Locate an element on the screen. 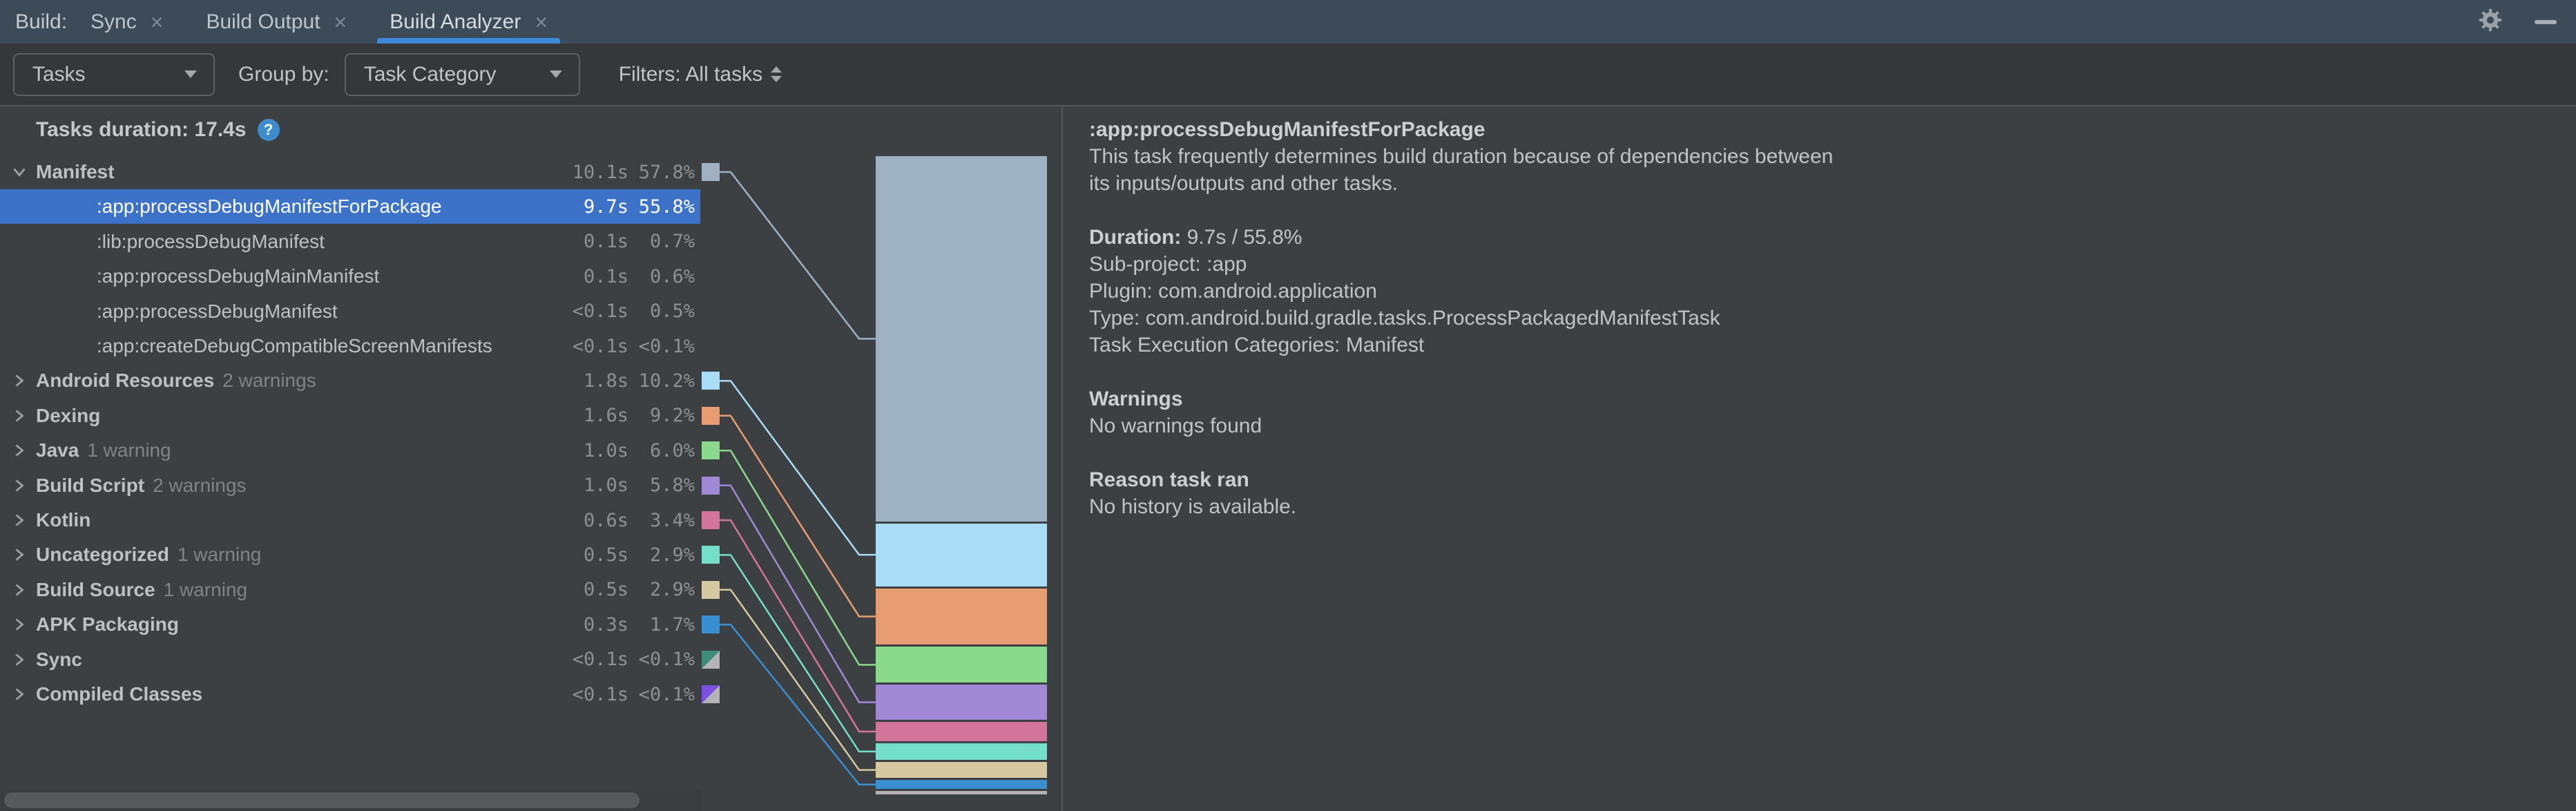 The height and width of the screenshot is (811, 2576). bar-segment-kotlin is located at coordinates (961, 731).